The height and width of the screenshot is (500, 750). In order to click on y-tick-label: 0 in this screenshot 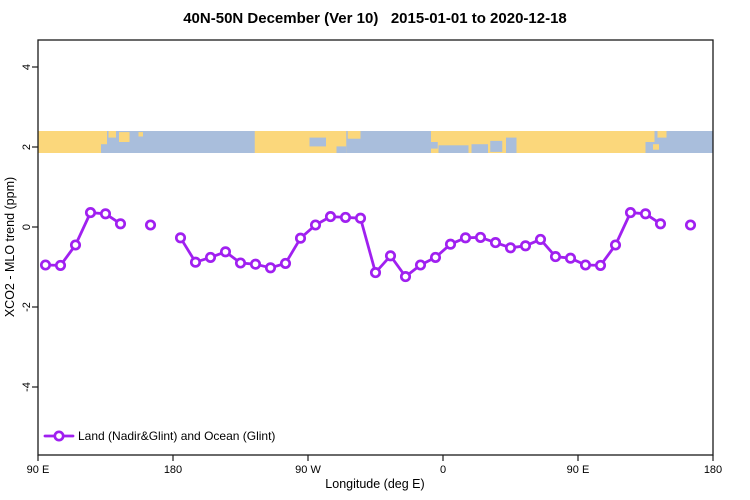, I will do `click(27, 227)`.